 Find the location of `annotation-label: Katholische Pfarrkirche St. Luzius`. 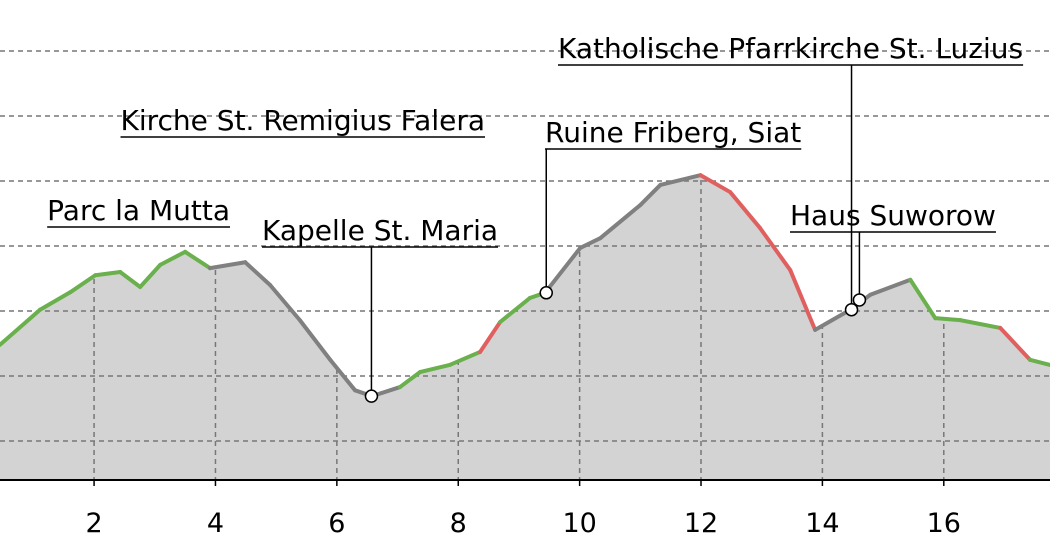

annotation-label: Katholische Pfarrkirche St. Luzius is located at coordinates (790, 48).